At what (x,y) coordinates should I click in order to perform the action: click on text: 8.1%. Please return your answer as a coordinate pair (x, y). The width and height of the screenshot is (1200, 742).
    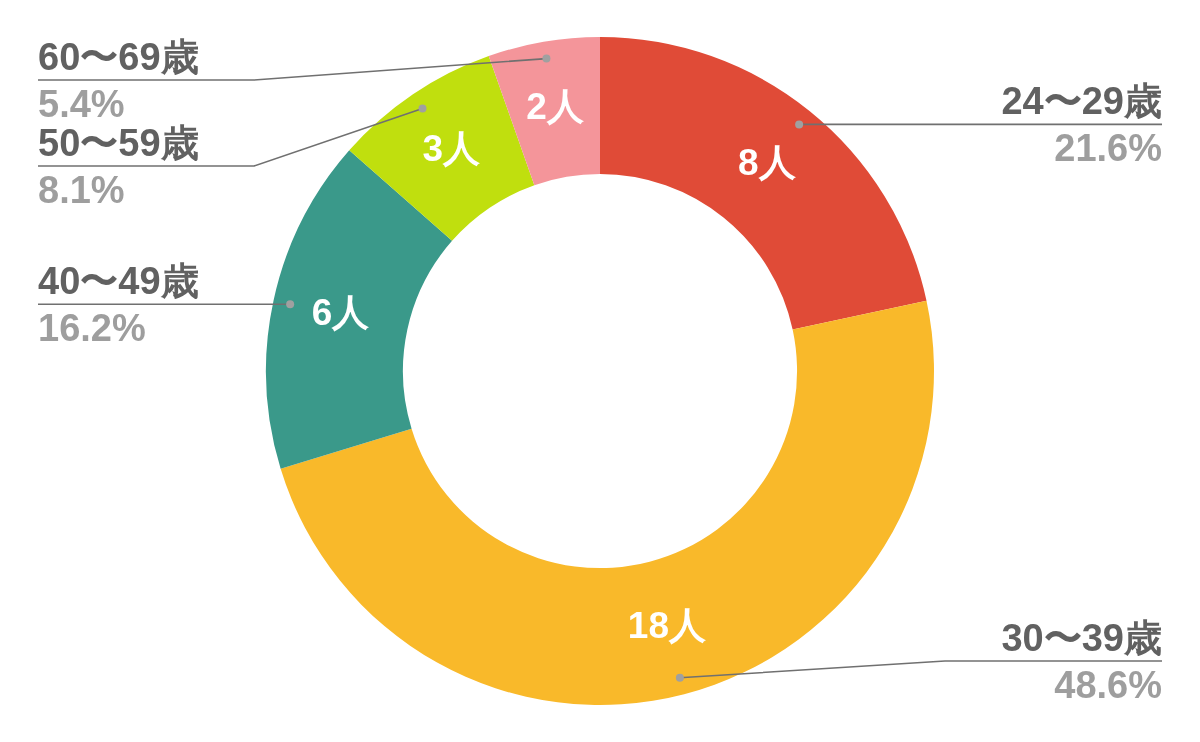
    Looking at the image, I should click on (81, 190).